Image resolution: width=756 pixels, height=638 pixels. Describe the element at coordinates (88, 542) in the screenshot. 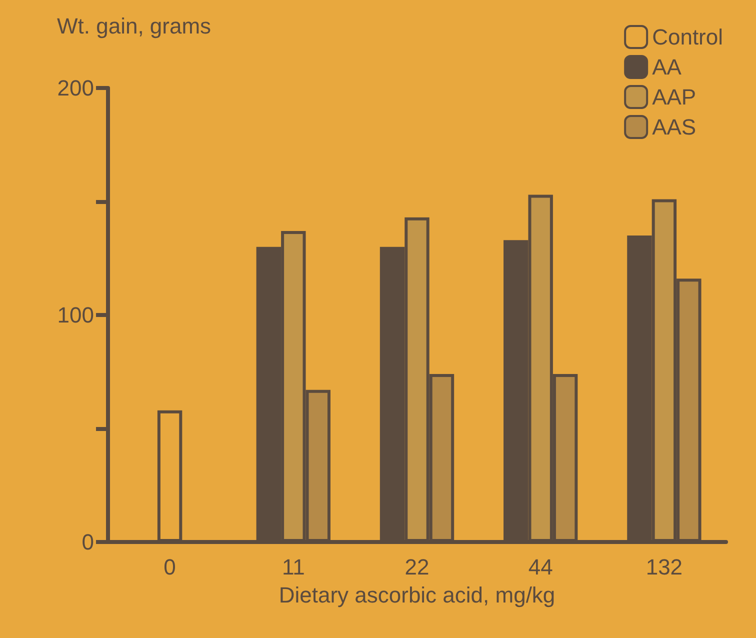

I see `y-tick-label: 0` at that location.